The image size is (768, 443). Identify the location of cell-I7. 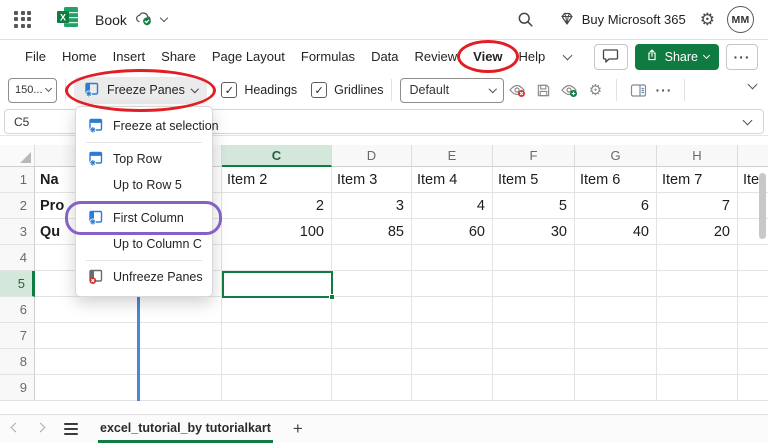
(753, 336).